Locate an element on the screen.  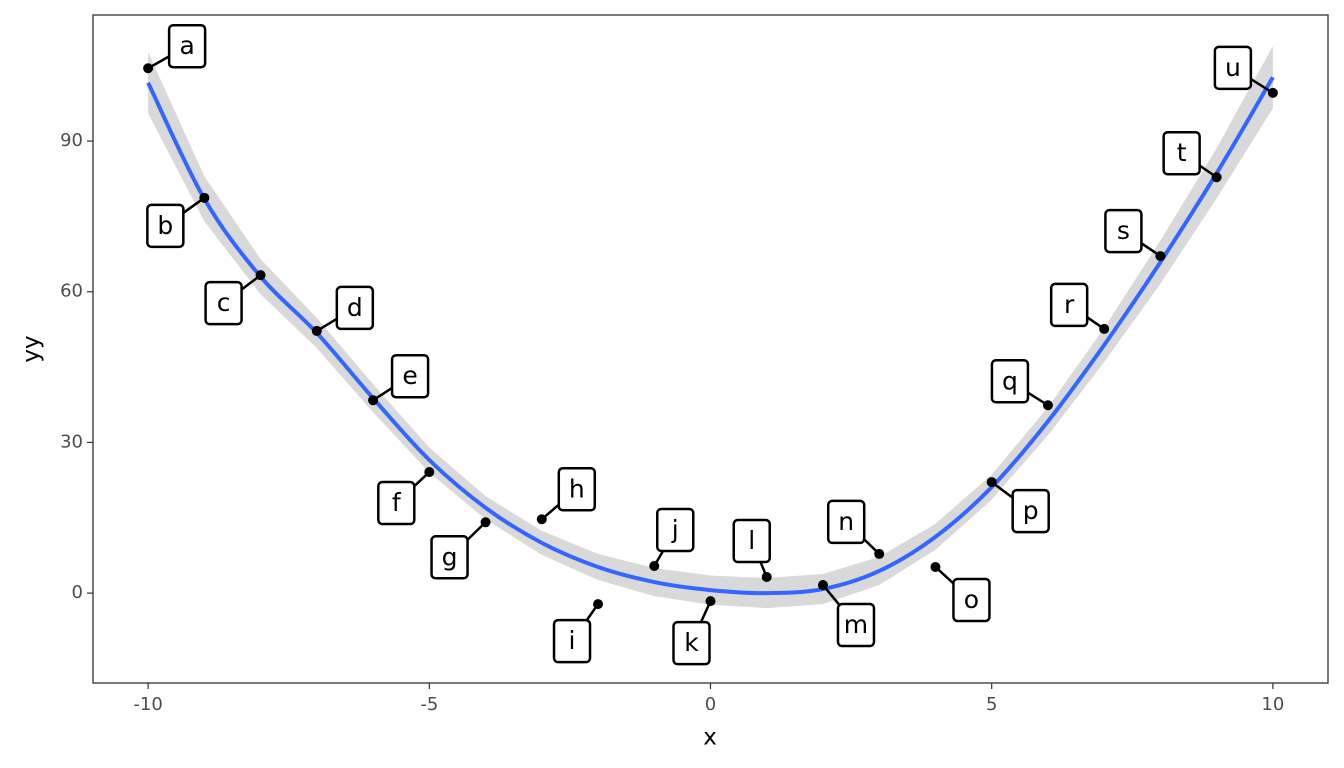
point-label: i is located at coordinates (572, 640).